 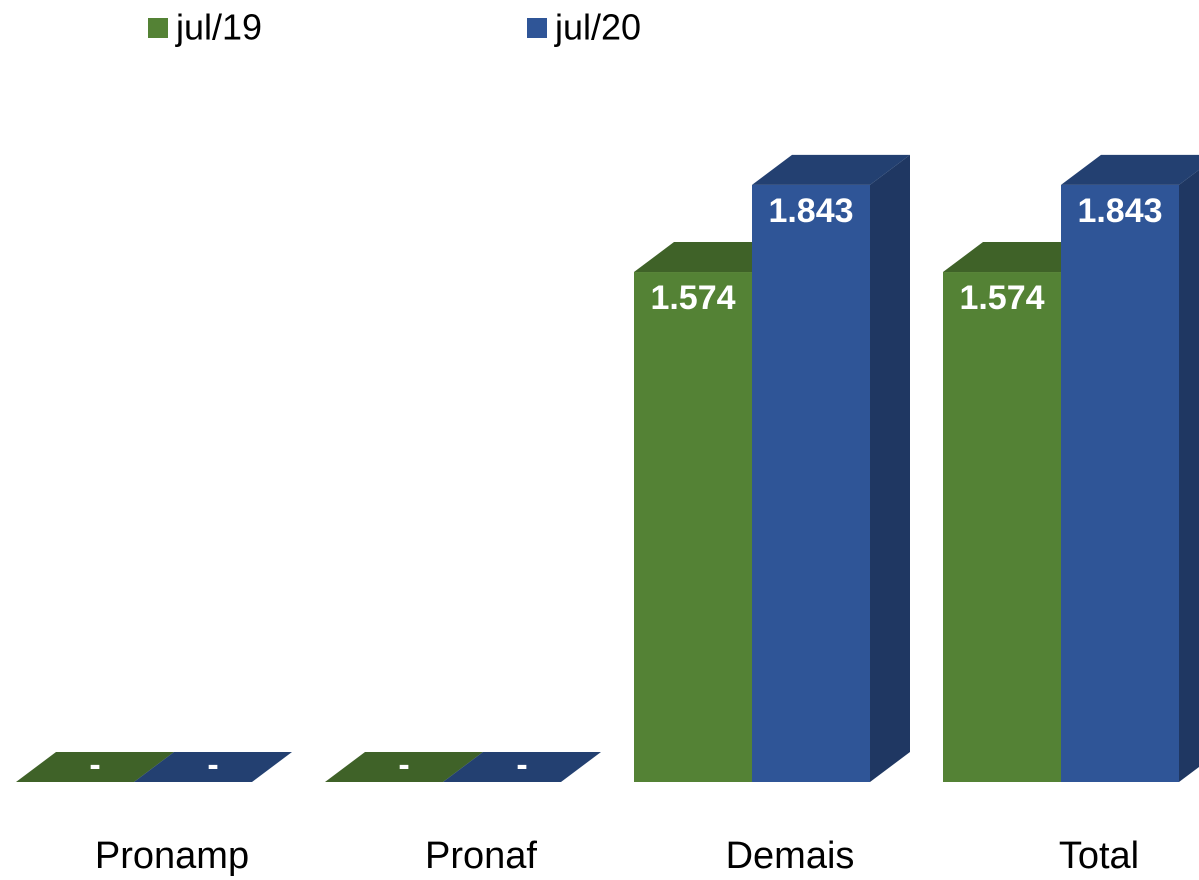 What do you see at coordinates (1099, 856) in the screenshot?
I see `x-tick-label: Total` at bounding box center [1099, 856].